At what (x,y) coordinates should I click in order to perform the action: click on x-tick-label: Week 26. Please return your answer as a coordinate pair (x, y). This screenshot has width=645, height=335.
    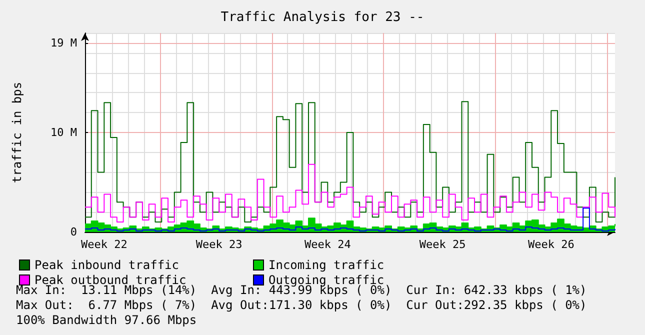
    Looking at the image, I should click on (551, 244).